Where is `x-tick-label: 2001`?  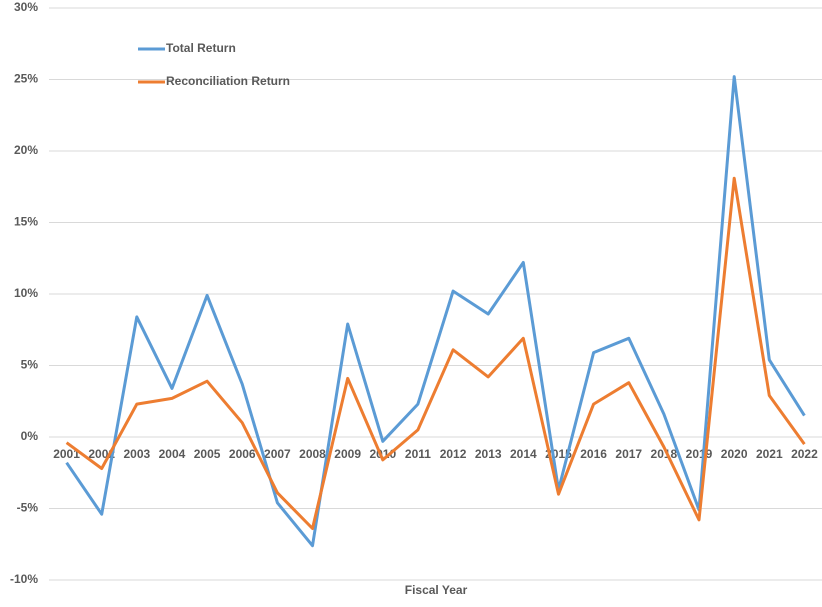
x-tick-label: 2001 is located at coordinates (66, 454).